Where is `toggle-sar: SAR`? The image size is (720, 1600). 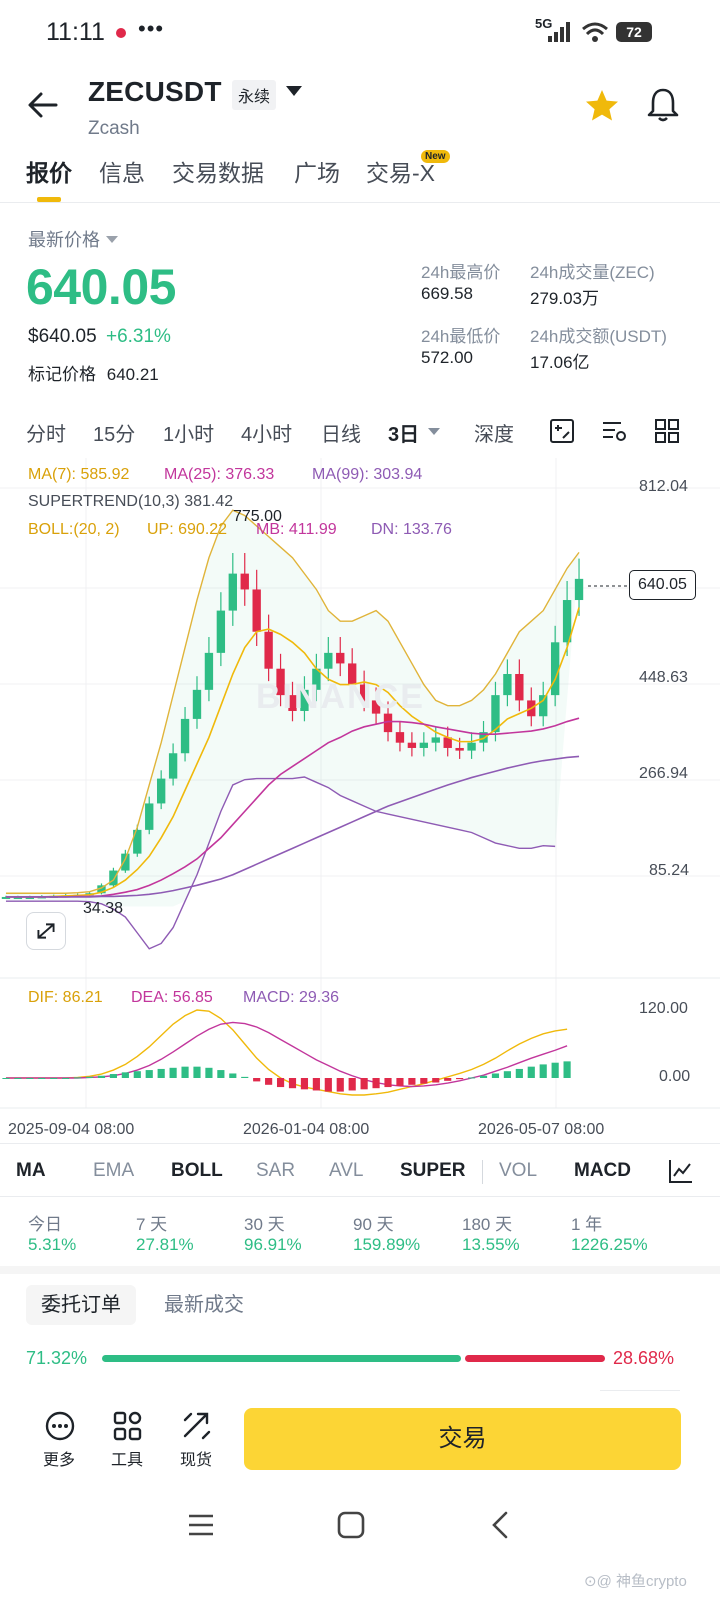
toggle-sar: SAR is located at coordinates (276, 1170).